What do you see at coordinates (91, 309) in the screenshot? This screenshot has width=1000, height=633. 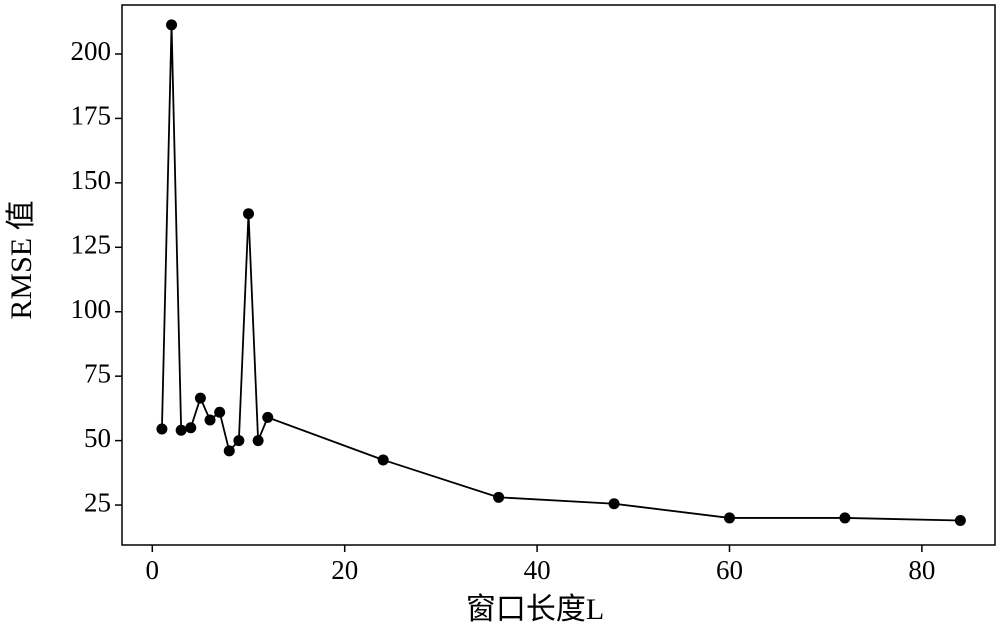 I see `y-tick-label: 100` at bounding box center [91, 309].